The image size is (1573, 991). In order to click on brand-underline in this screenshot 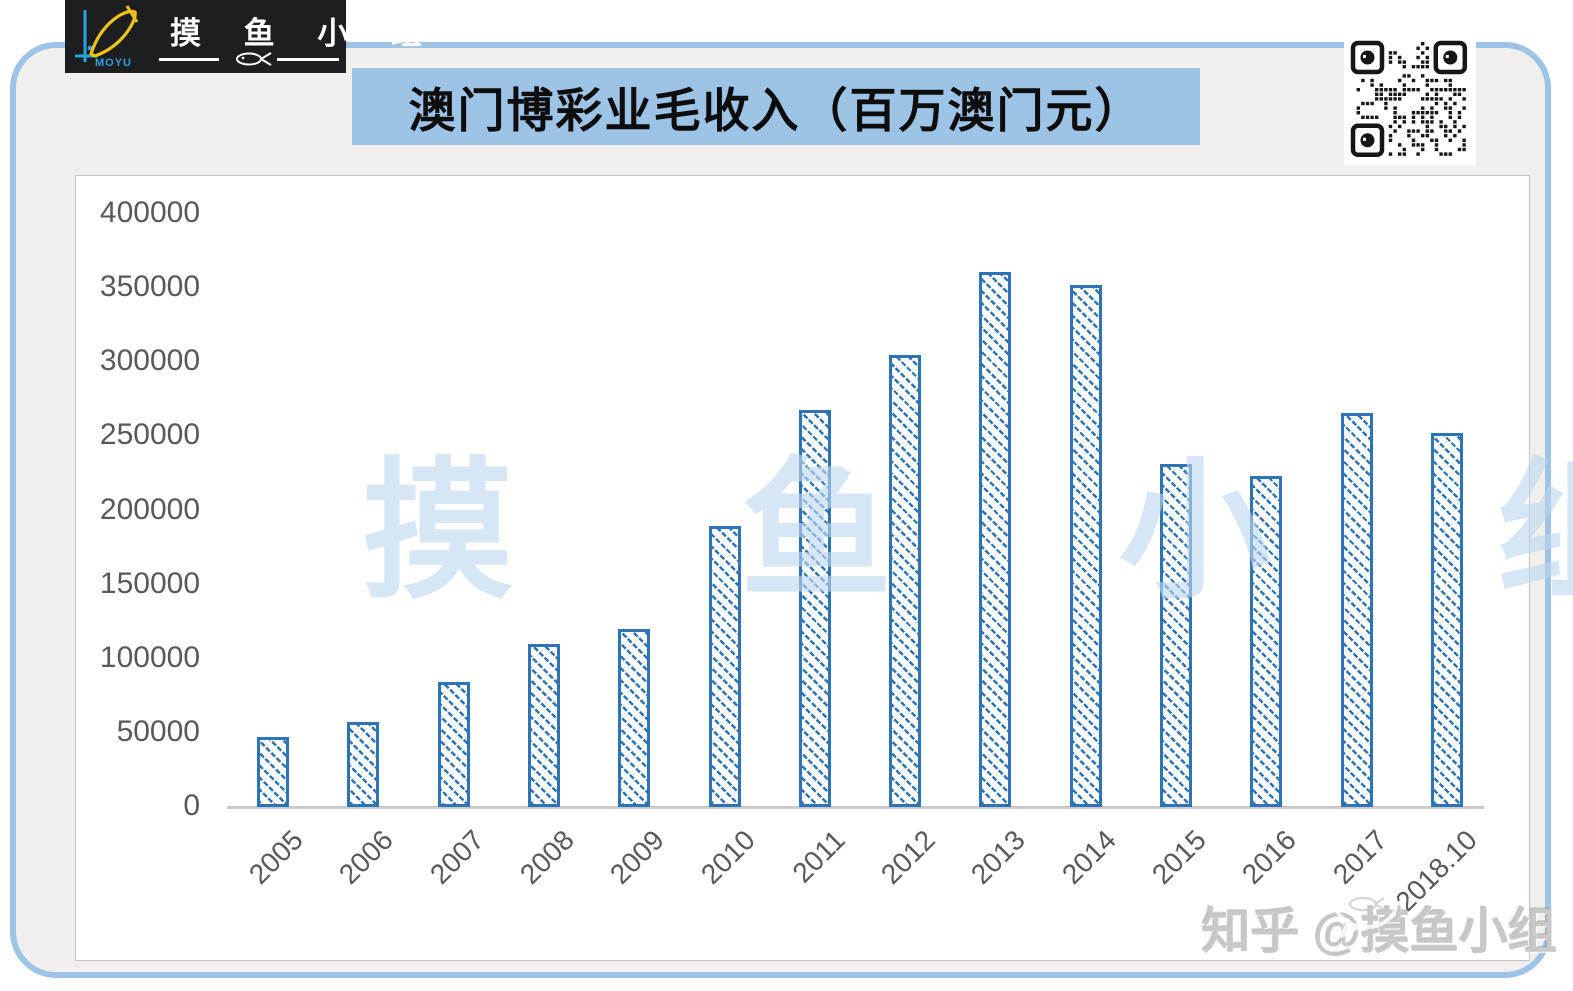, I will do `click(249, 59)`.